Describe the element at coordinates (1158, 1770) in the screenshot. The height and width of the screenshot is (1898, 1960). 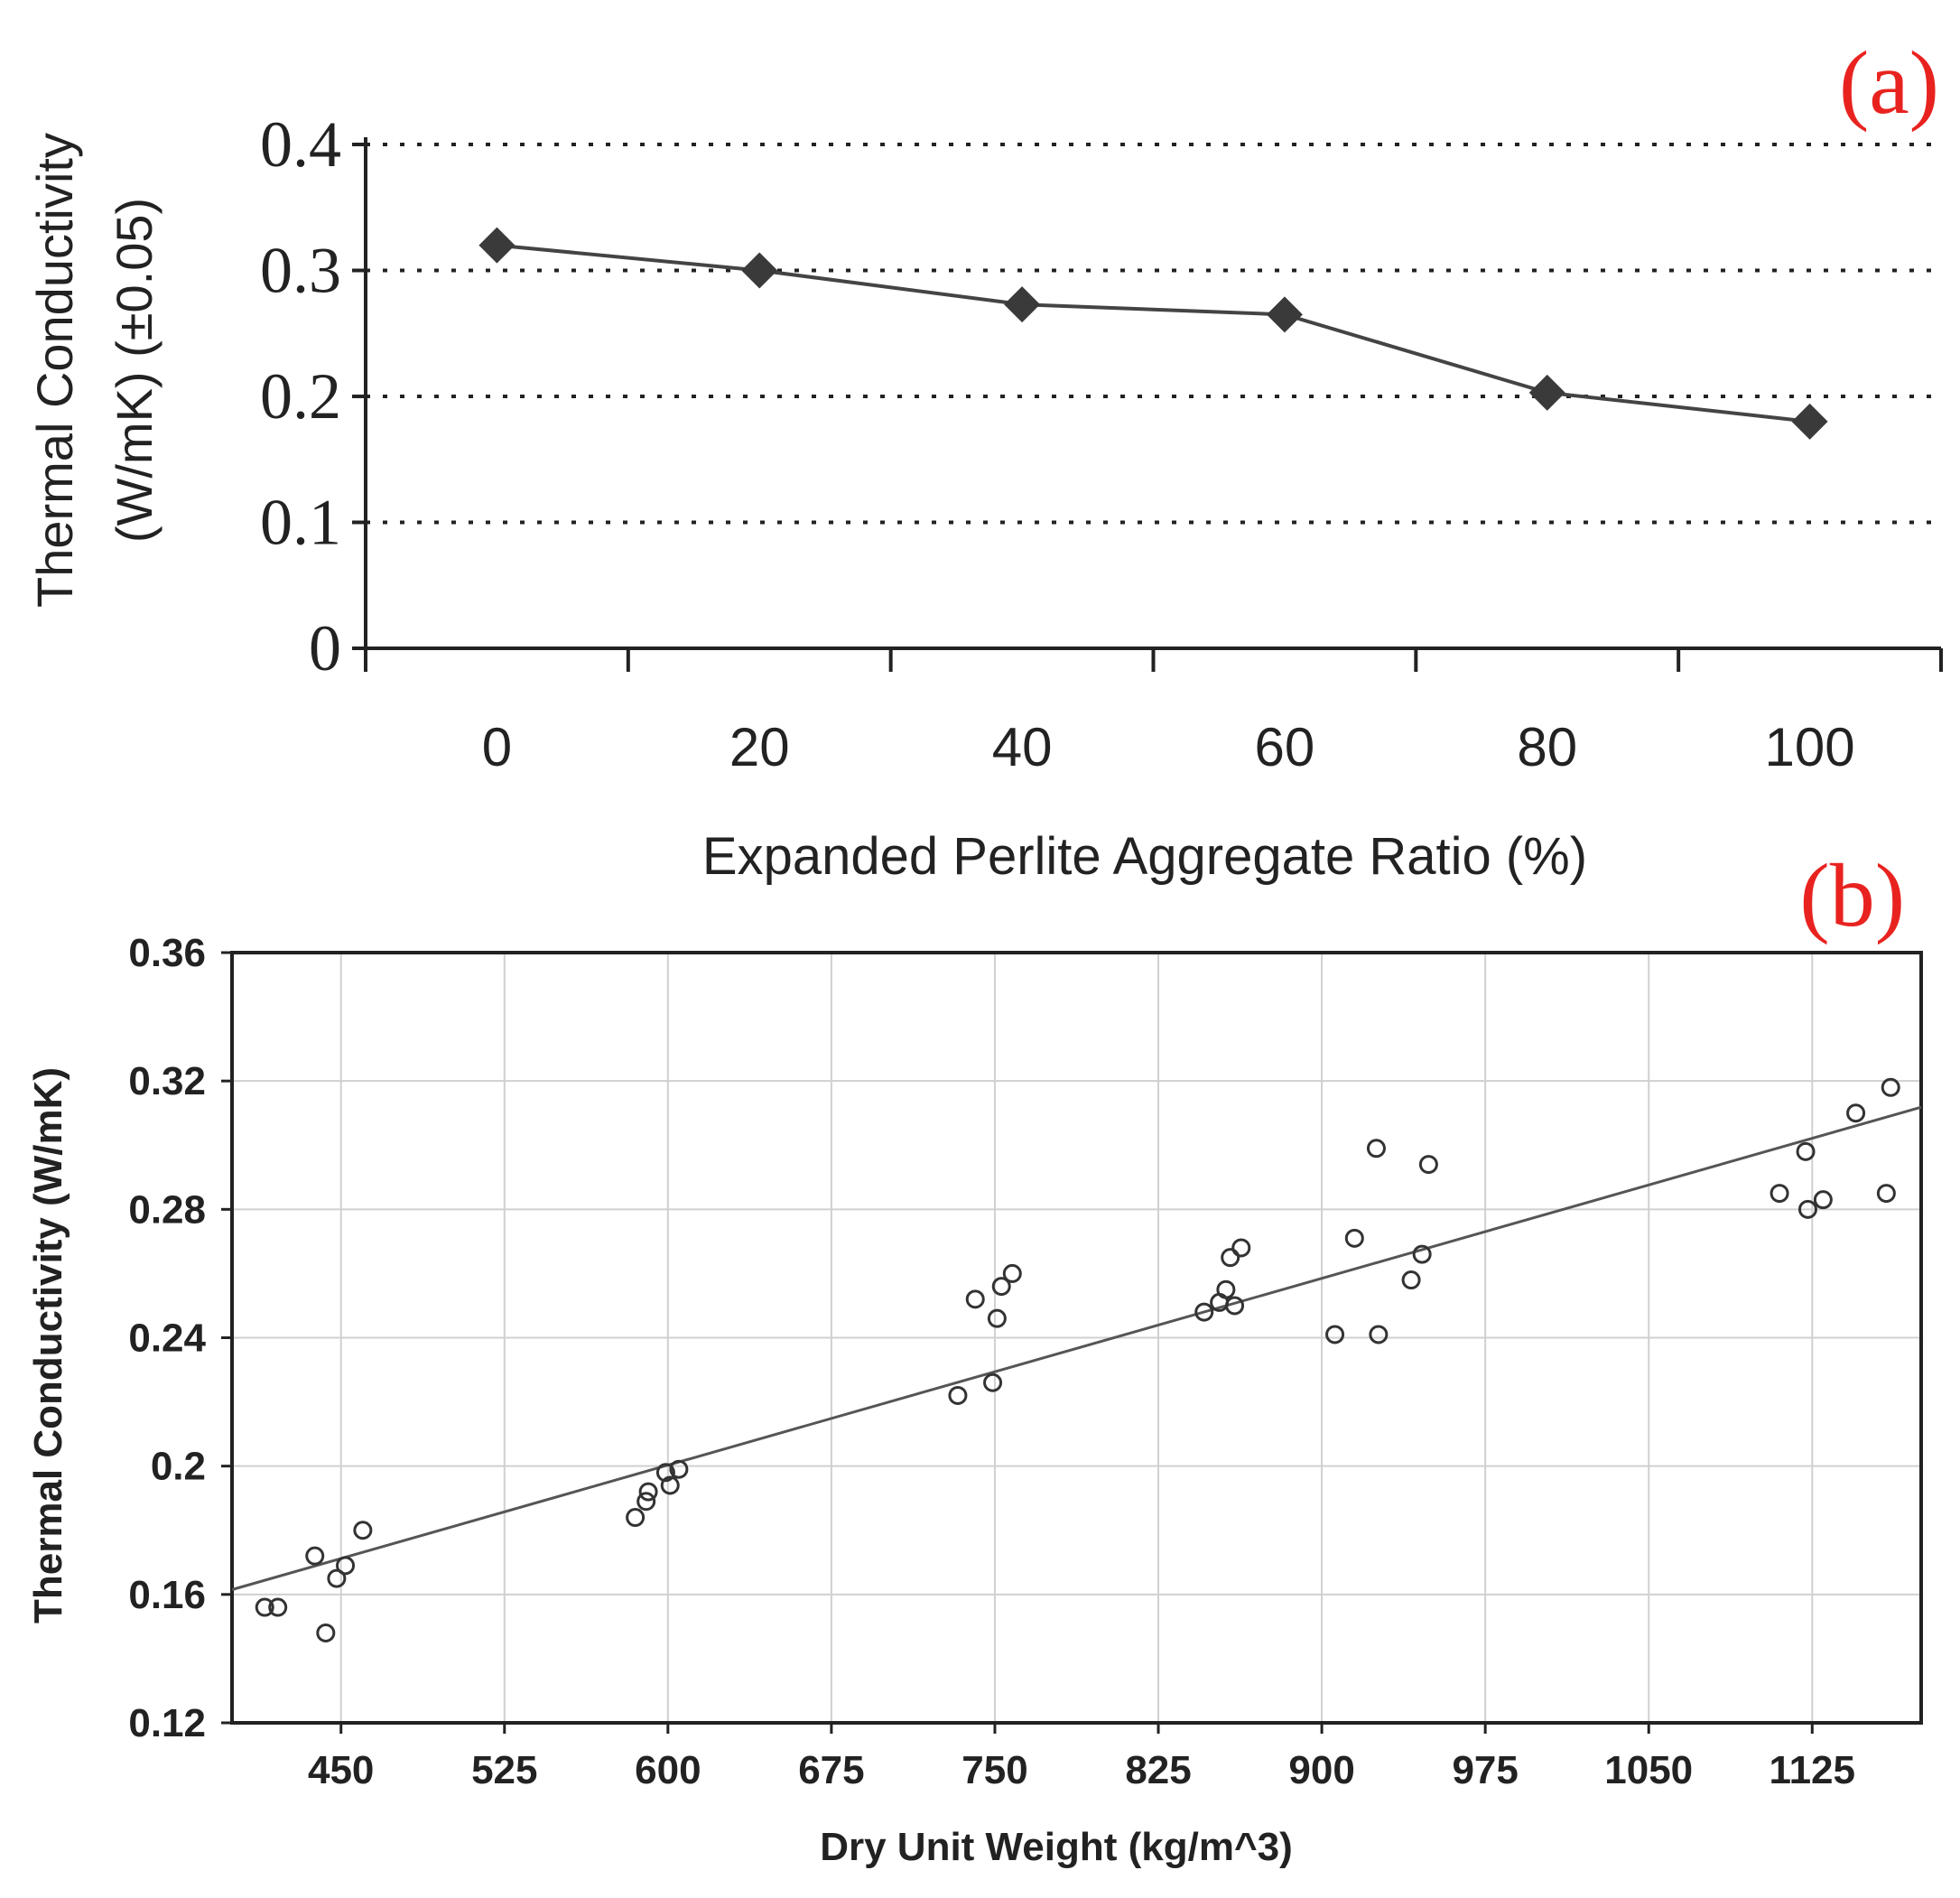
I see `b-x-tick-label: 825` at that location.